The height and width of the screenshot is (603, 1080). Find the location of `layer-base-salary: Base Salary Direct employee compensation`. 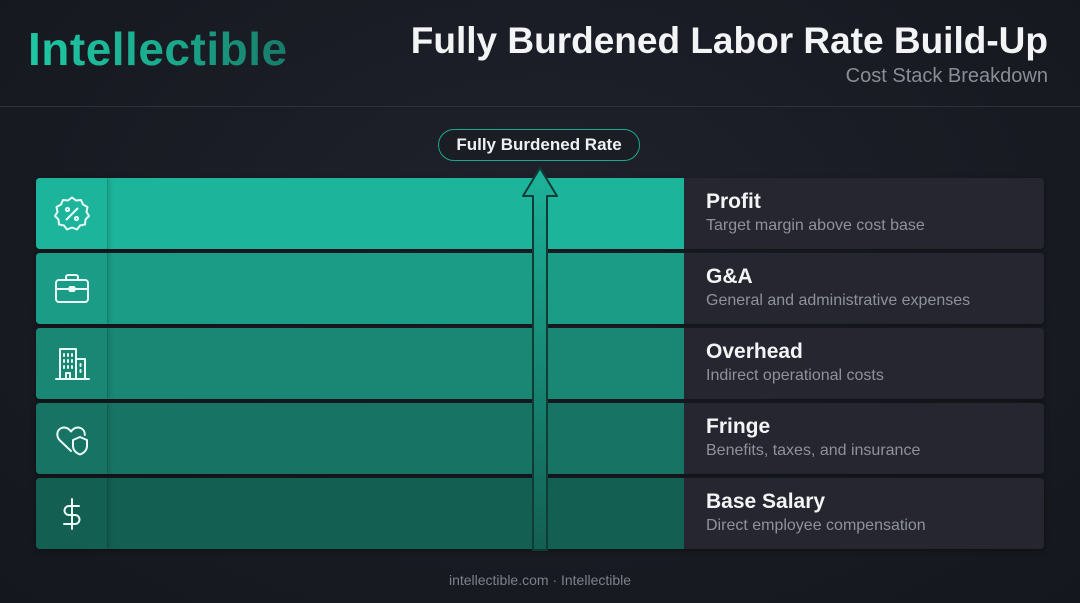

layer-base-salary: Base Salary Direct employee compensation is located at coordinates (540, 513).